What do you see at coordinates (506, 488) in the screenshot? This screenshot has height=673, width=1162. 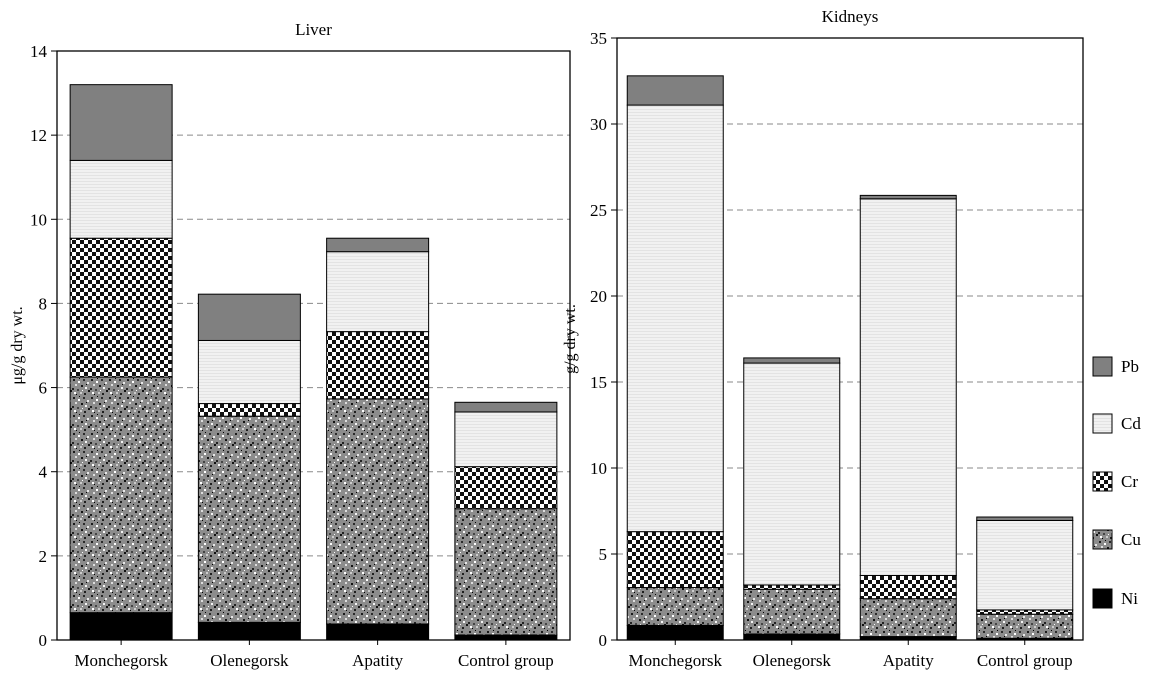 I see `bar-segment-liver-control-group-cr` at bounding box center [506, 488].